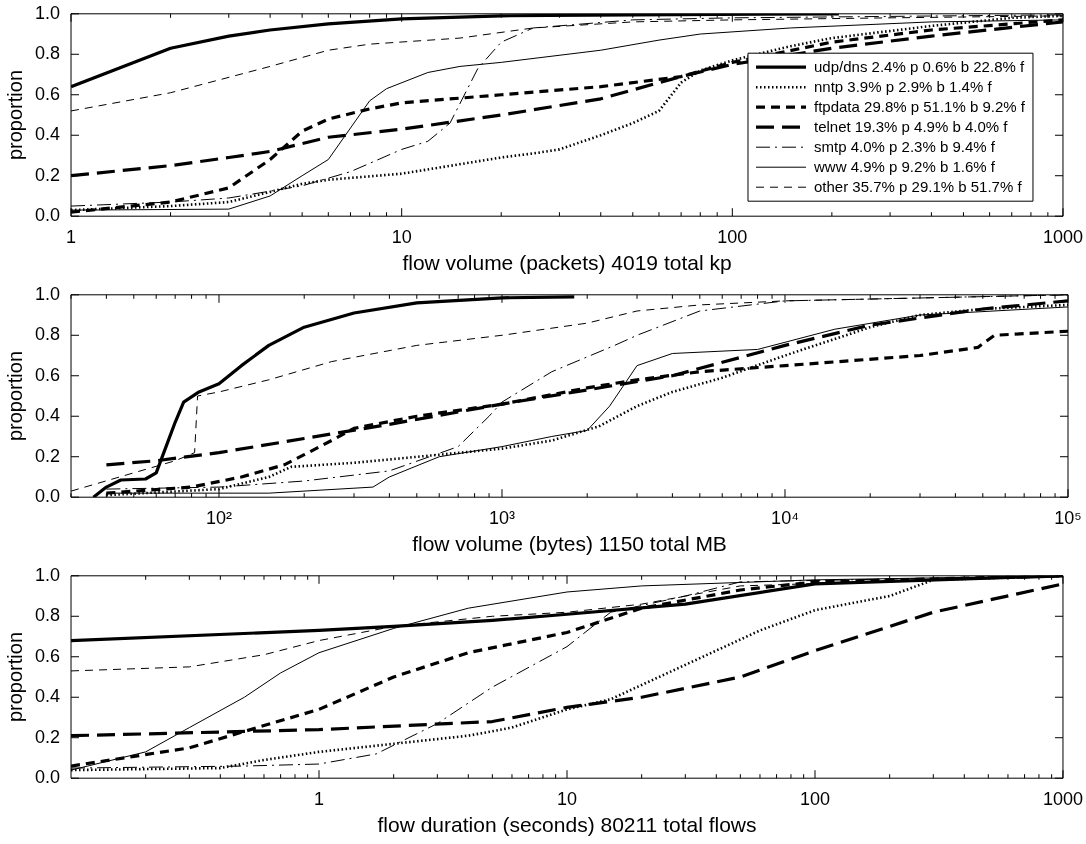  What do you see at coordinates (903, 87) in the screenshot?
I see `legend-label: nntp 3.9% p 2.9% b 1.4% f` at bounding box center [903, 87].